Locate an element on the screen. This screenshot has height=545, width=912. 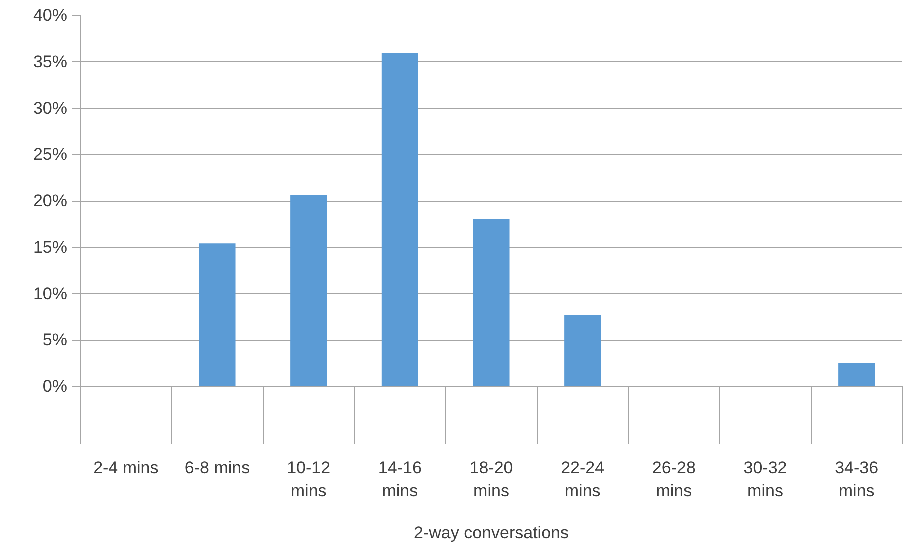
x-tick-label: 26-28 mins is located at coordinates (674, 479).